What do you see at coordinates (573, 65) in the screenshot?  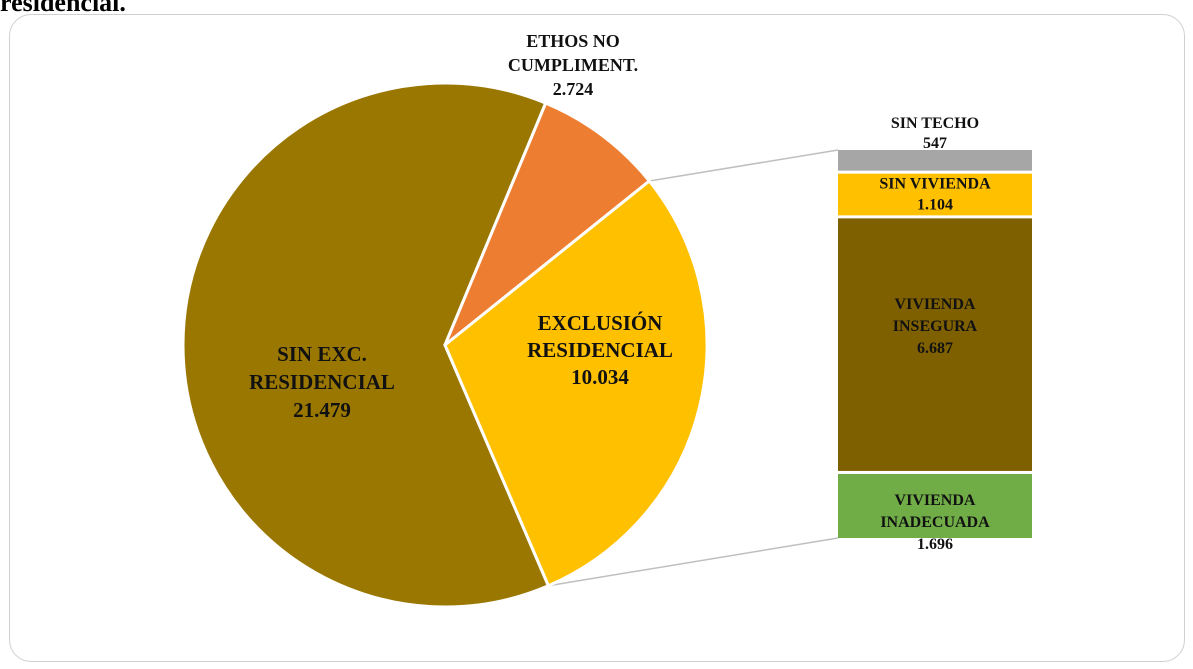 I see `label-ethos-no-cumpliment: ETHOS NO CUMPLIMENT. 2.724` at bounding box center [573, 65].